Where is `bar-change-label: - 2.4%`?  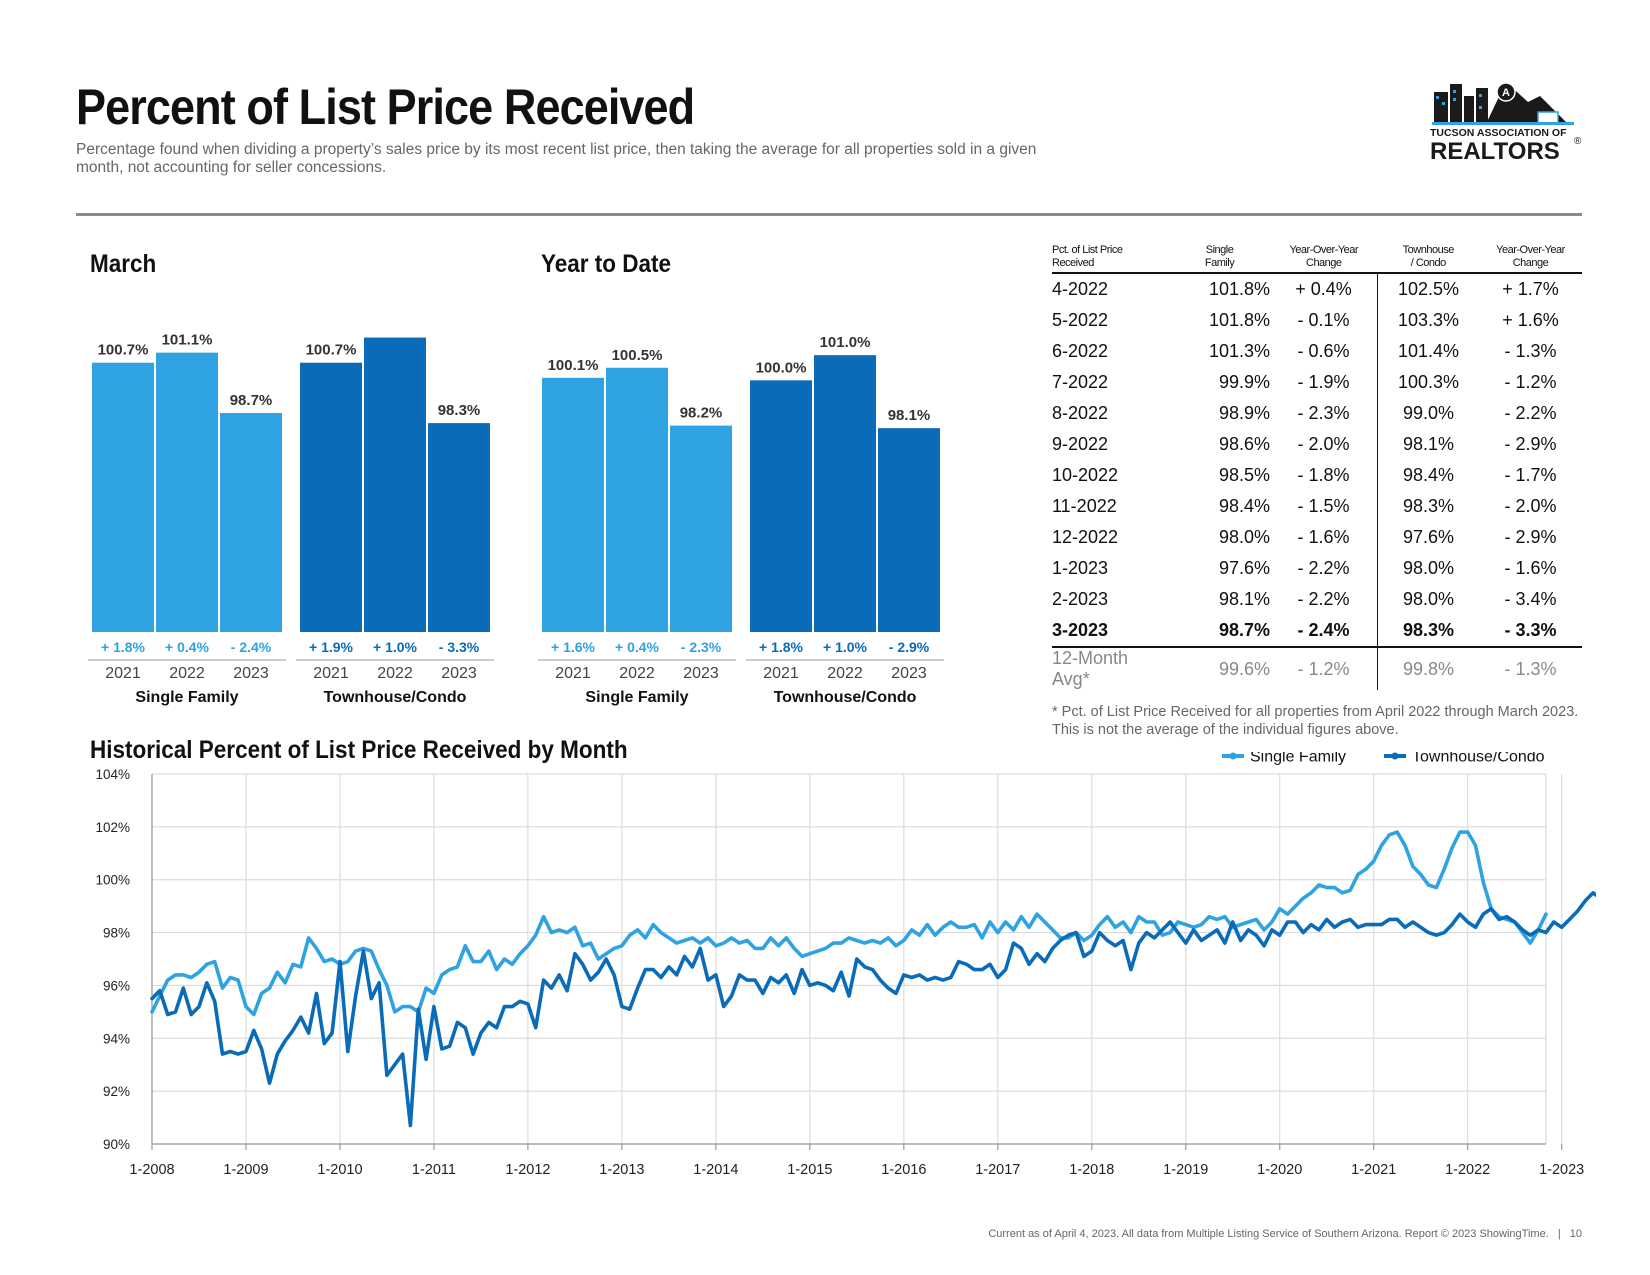
bar-change-label: - 2.4% is located at coordinates (251, 647).